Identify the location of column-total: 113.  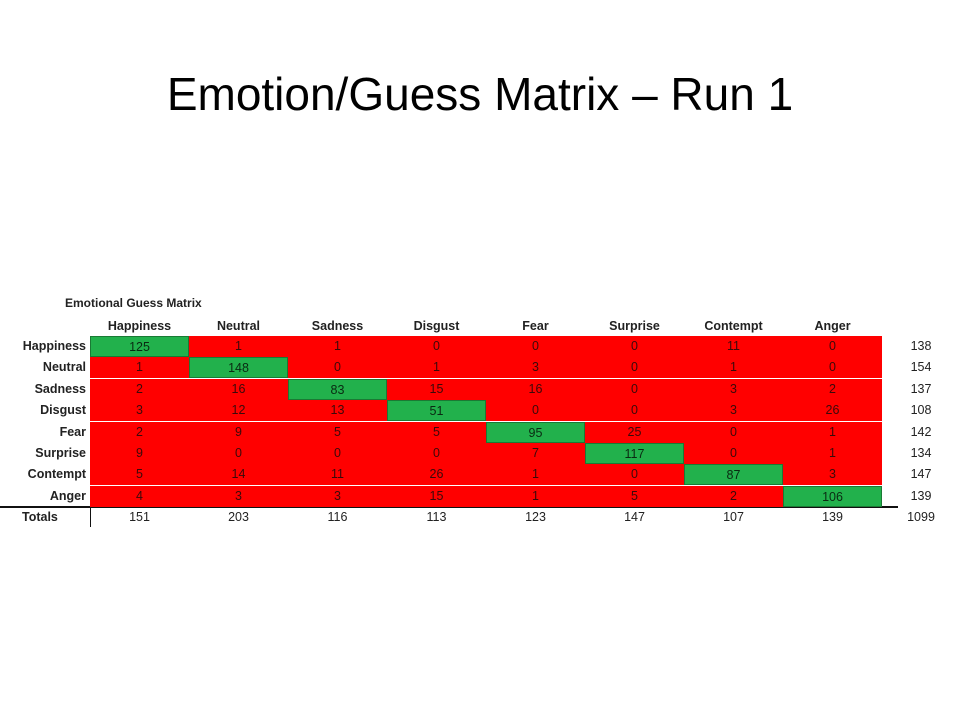
(436, 517).